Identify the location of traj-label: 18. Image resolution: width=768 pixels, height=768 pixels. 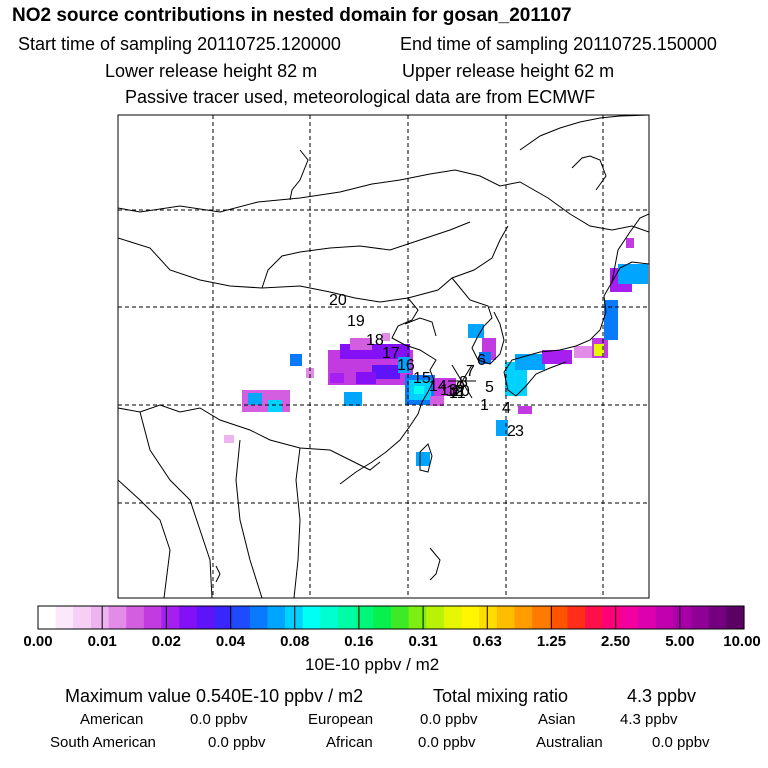
(375, 340).